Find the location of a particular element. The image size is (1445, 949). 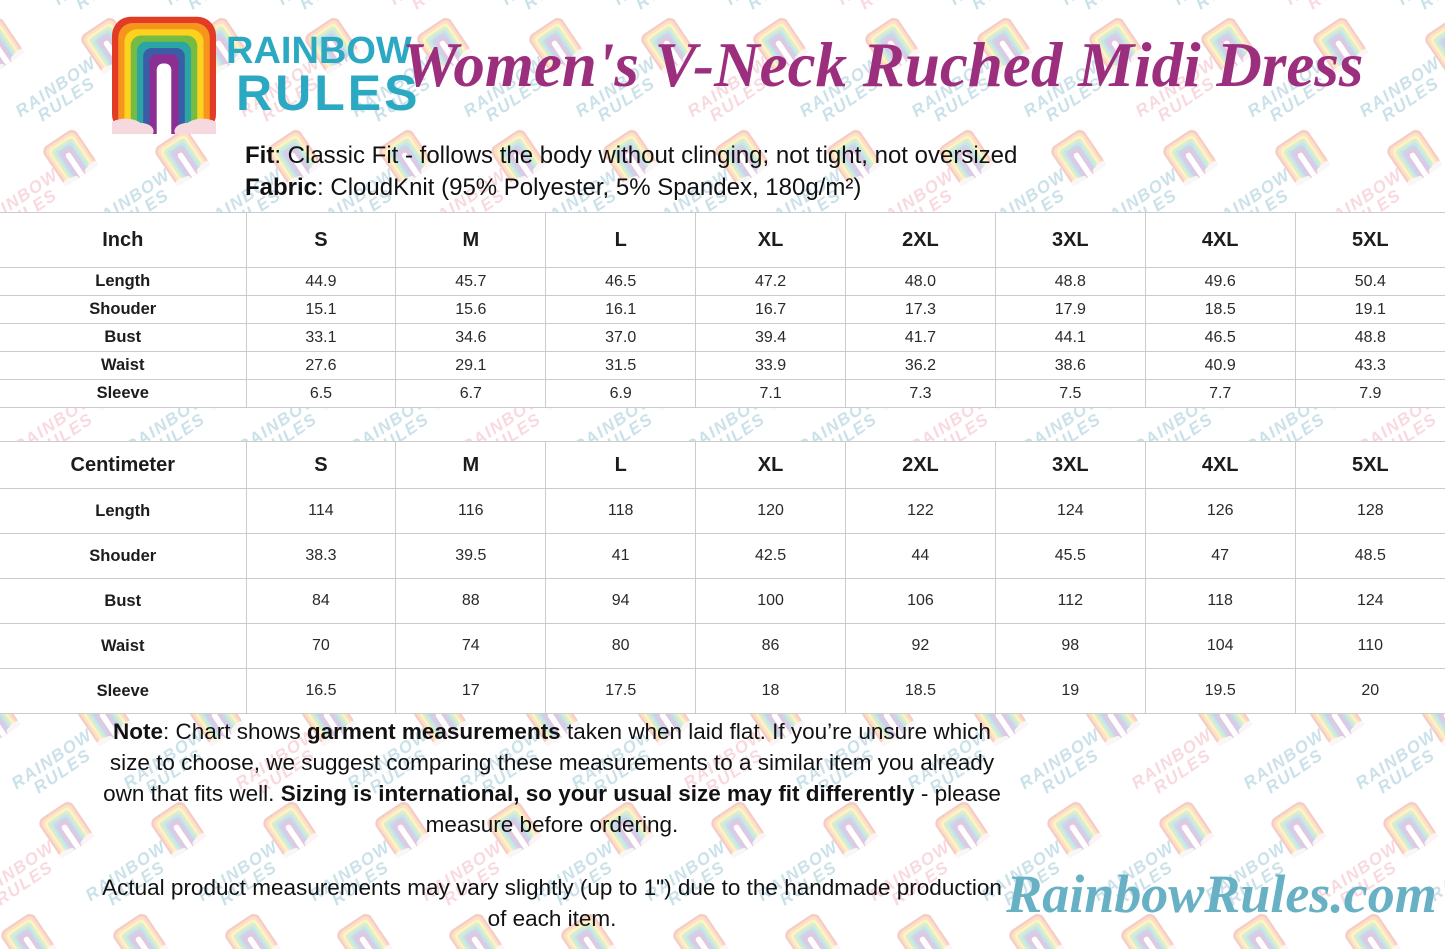

measurement-row-label: Sleeve is located at coordinates (123, 393).